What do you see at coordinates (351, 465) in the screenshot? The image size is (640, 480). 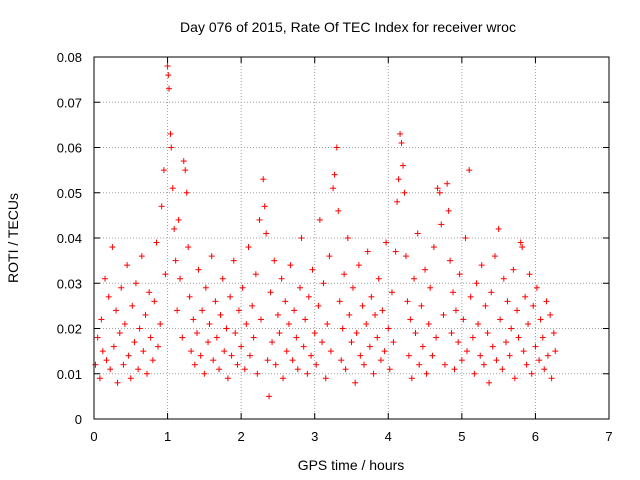 I see `x-axis-title: GPS time / hours` at bounding box center [351, 465].